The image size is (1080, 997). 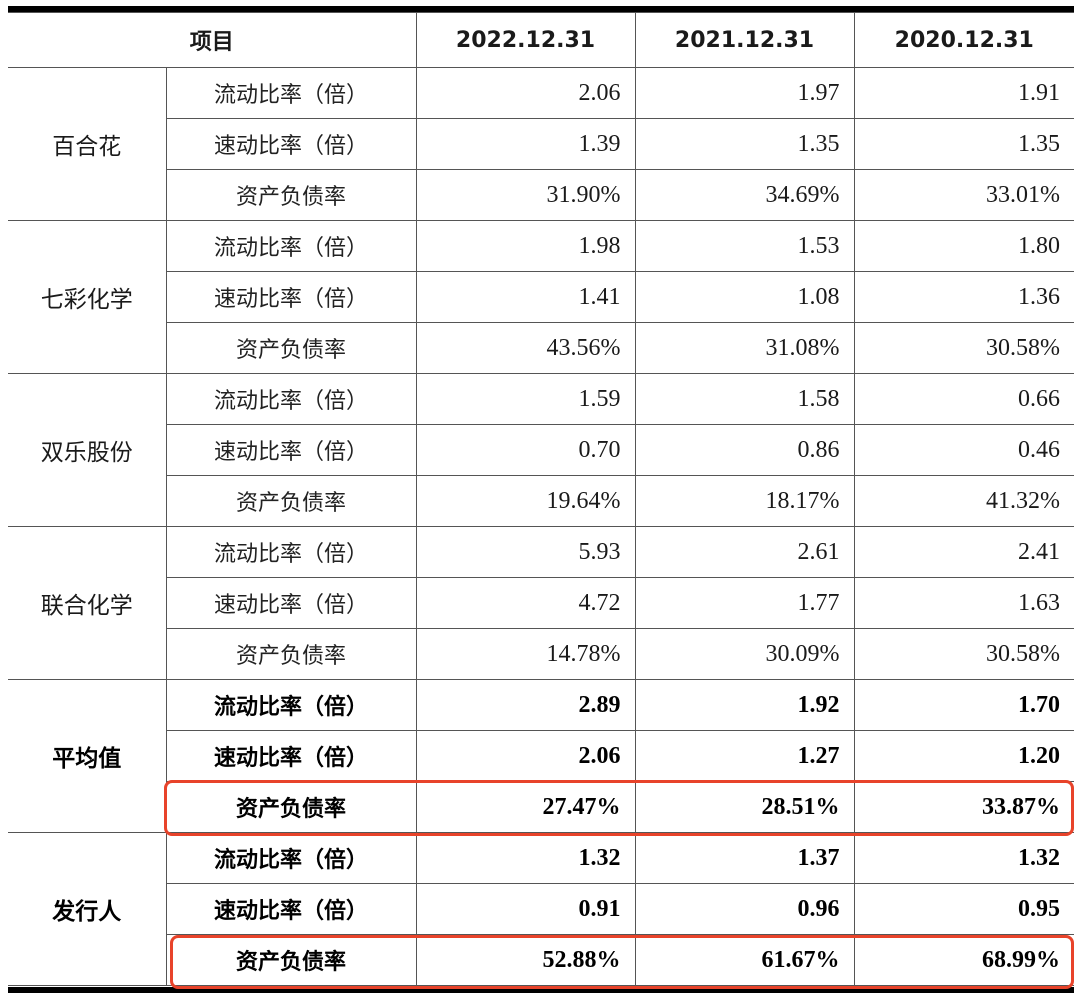 What do you see at coordinates (744, 909) in the screenshot?
I see `value-cell: 0.96` at bounding box center [744, 909].